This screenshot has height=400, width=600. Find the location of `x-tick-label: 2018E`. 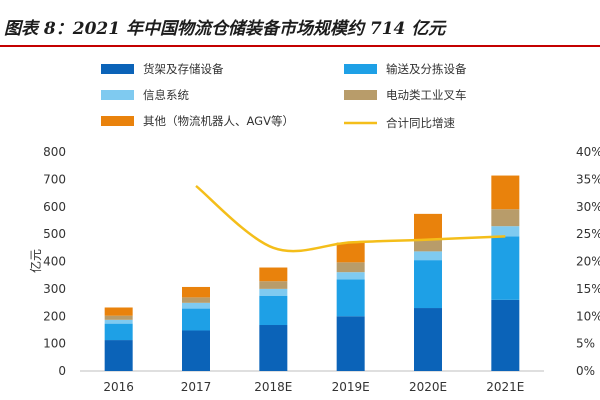

x-tick-label: 2018E is located at coordinates (273, 387).